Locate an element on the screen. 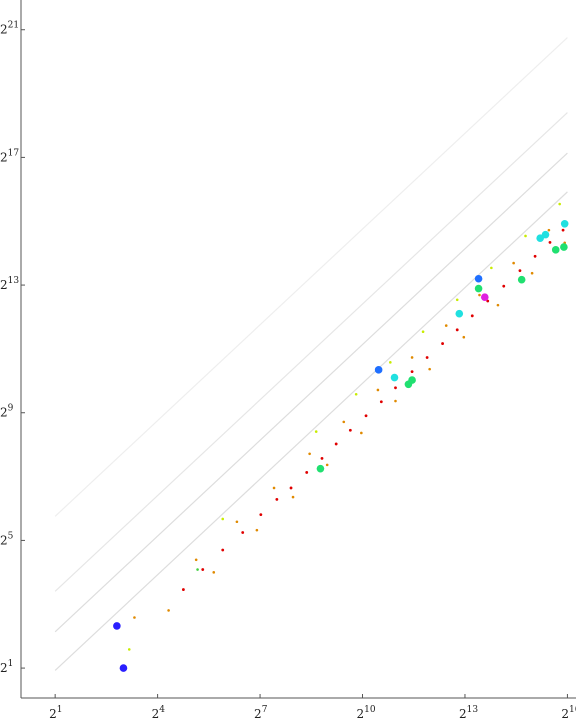  x-tick-label: 21 is located at coordinates (55, 712).